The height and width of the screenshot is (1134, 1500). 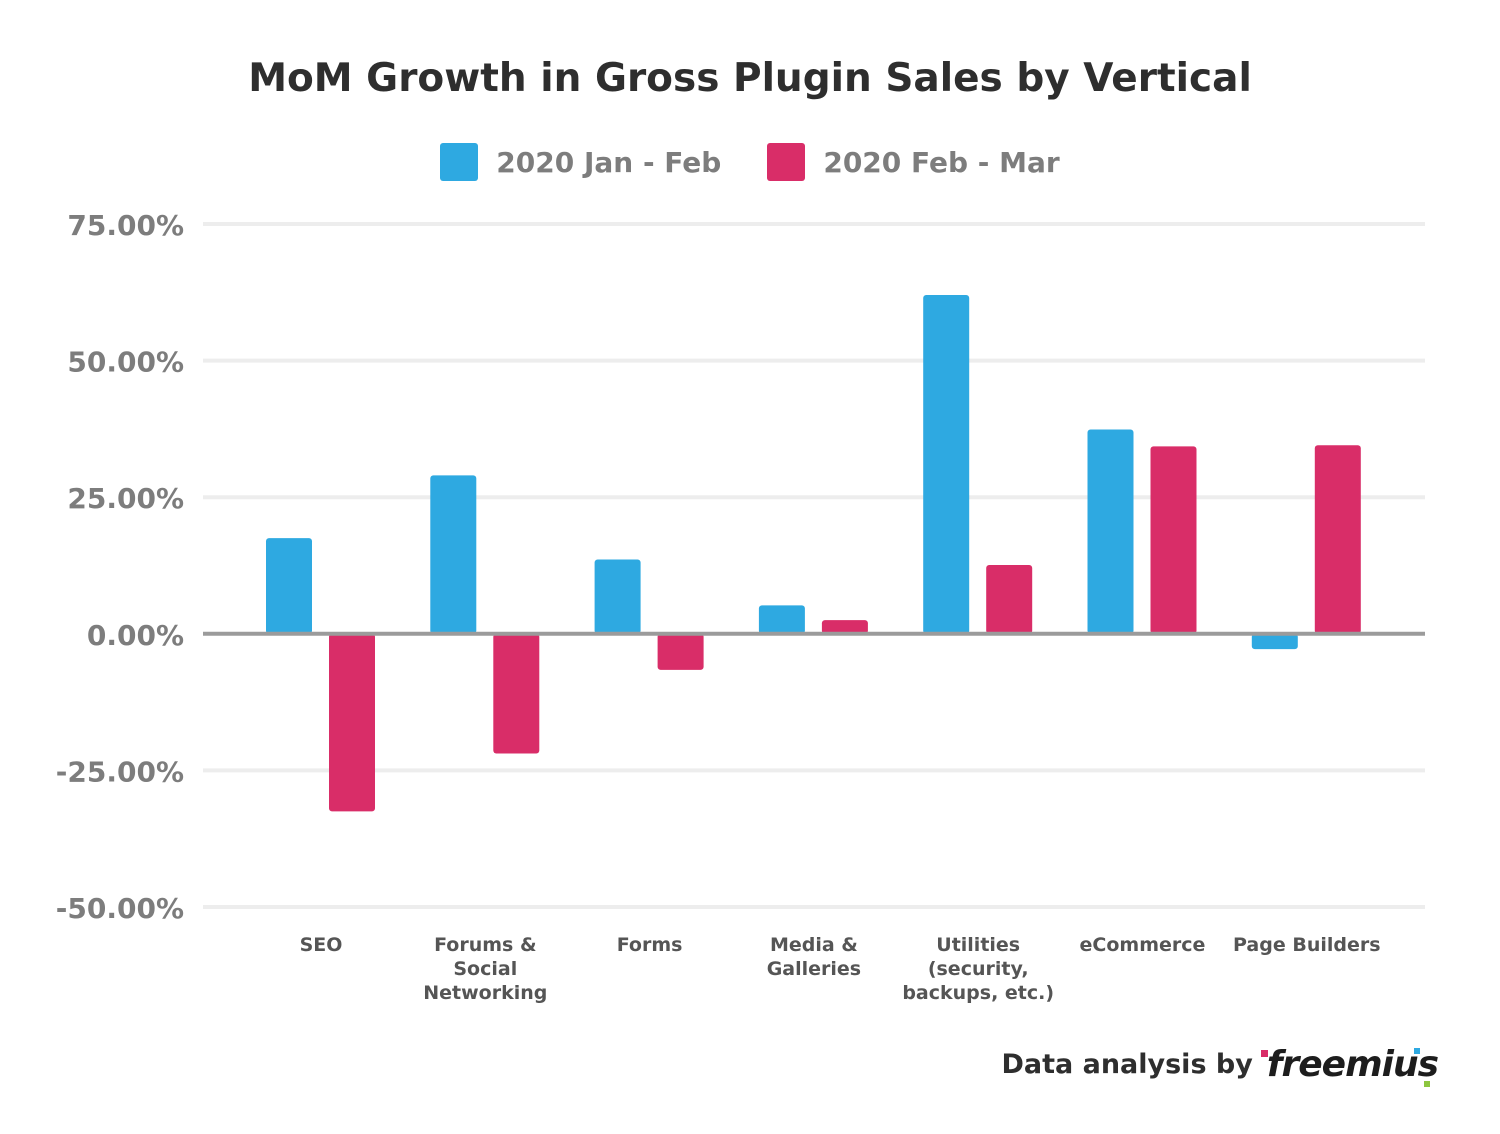 I want to click on x-category-label: SEO, so click(x=321, y=945).